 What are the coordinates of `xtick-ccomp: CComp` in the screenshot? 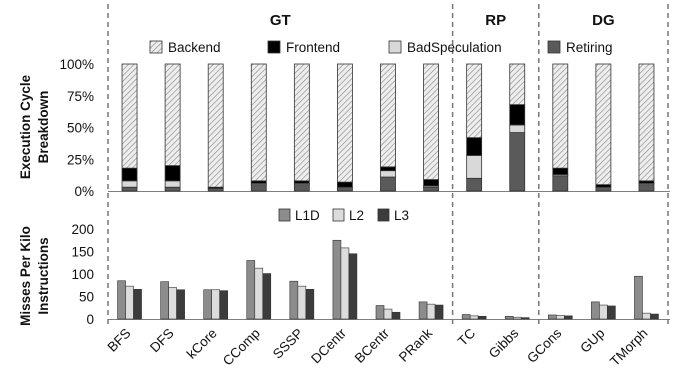 It's located at (241, 347).